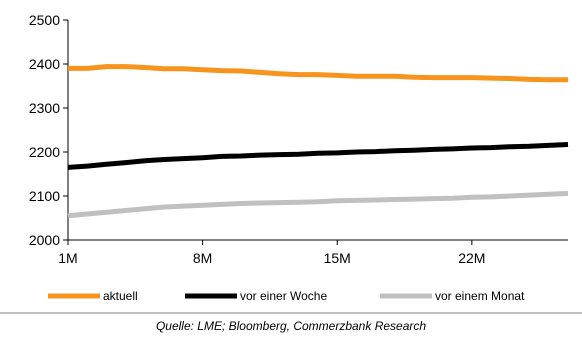 The image size is (582, 347). I want to click on y-tick-label: 2500, so click(44, 20).